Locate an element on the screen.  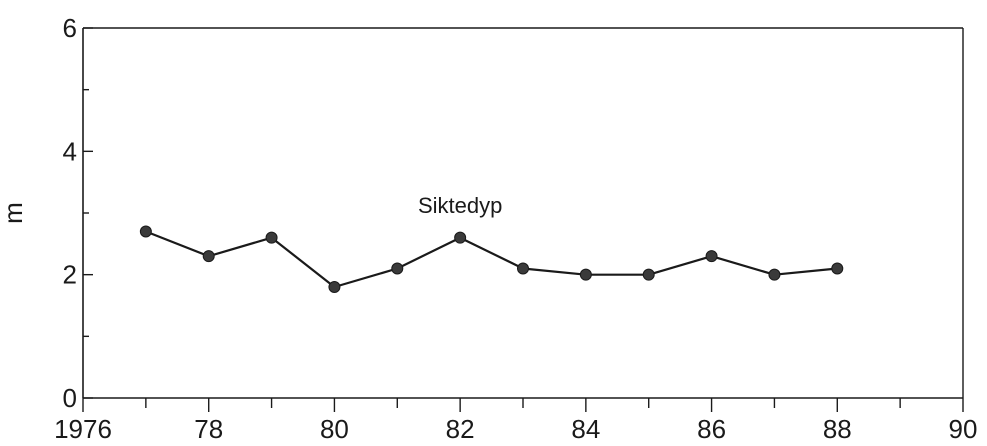
y-axis-label: m is located at coordinates (14, 213).